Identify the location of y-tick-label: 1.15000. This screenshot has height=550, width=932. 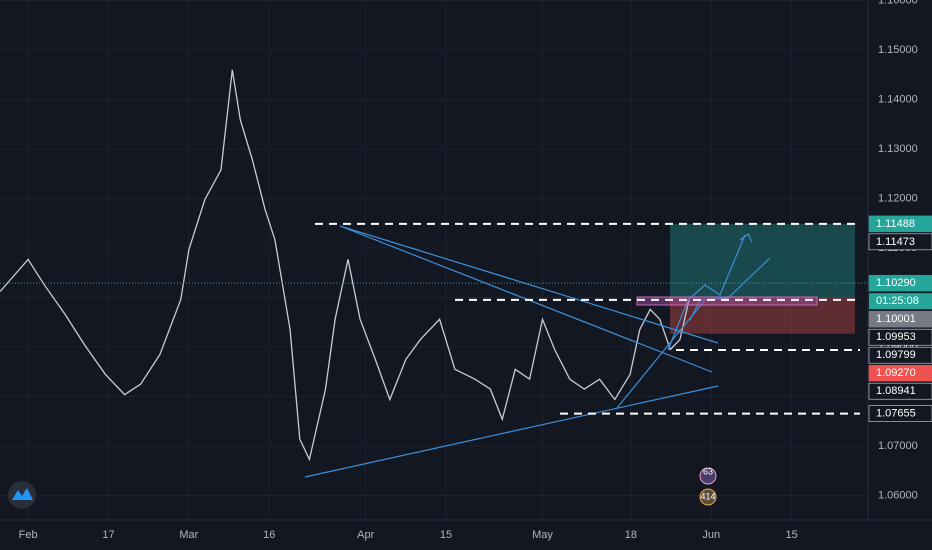
(898, 50).